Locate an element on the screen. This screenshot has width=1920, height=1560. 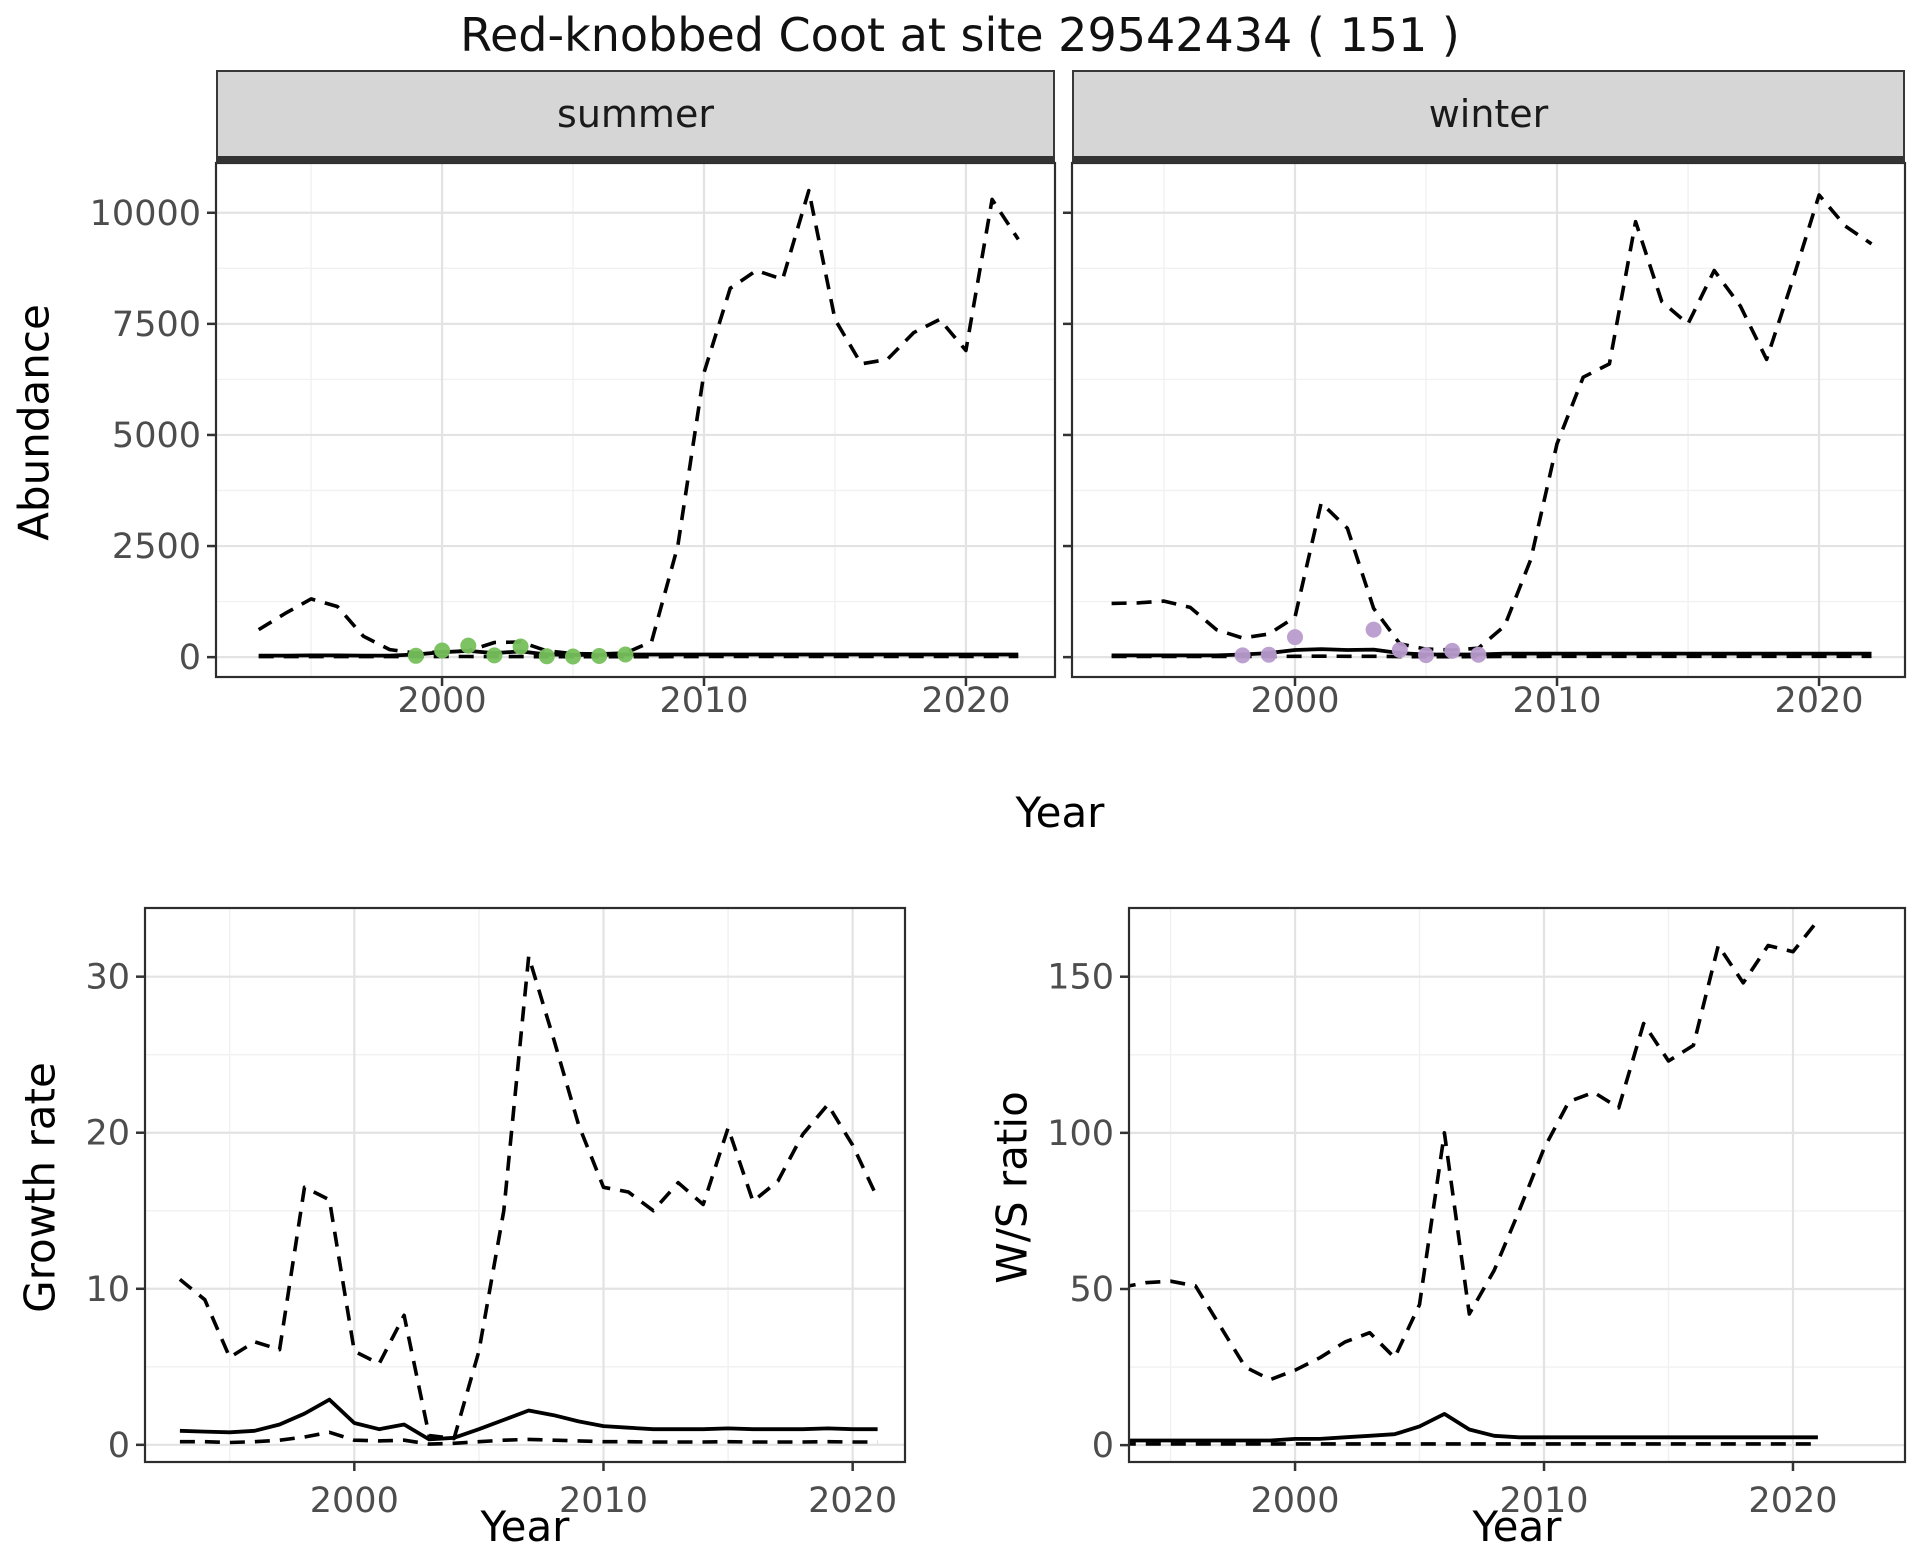
y-axis-title-abundance: Abundance is located at coordinates (34, 422).